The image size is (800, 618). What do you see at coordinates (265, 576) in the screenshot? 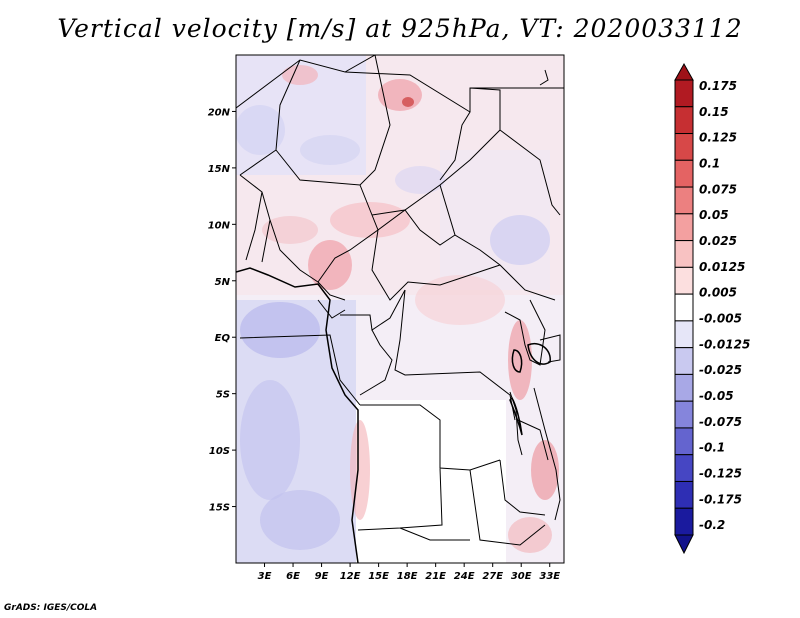
I see `lon-label: 3E` at bounding box center [265, 576].